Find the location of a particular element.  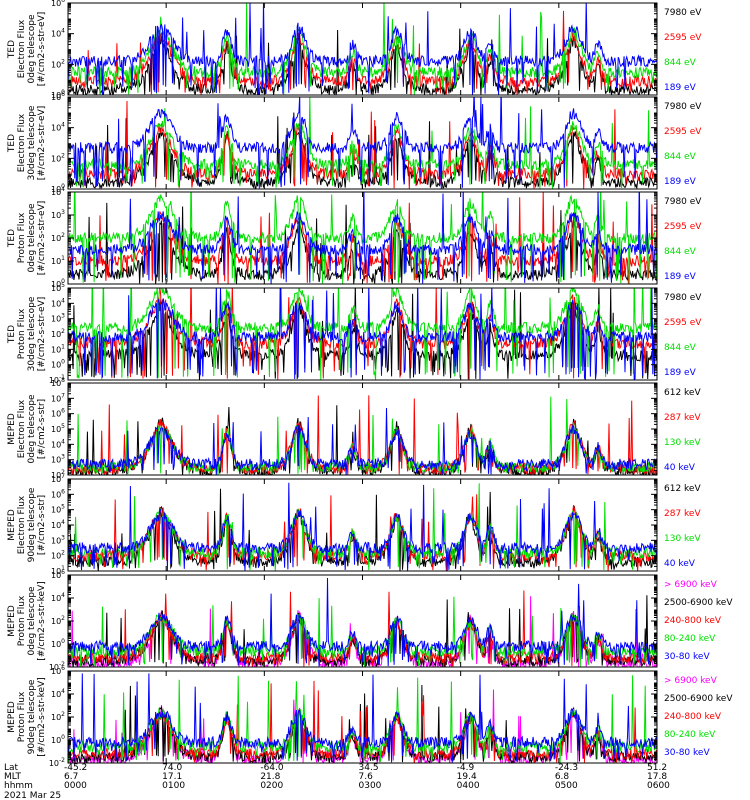

footer-lat-value: 51.2 is located at coordinates (657, 768).